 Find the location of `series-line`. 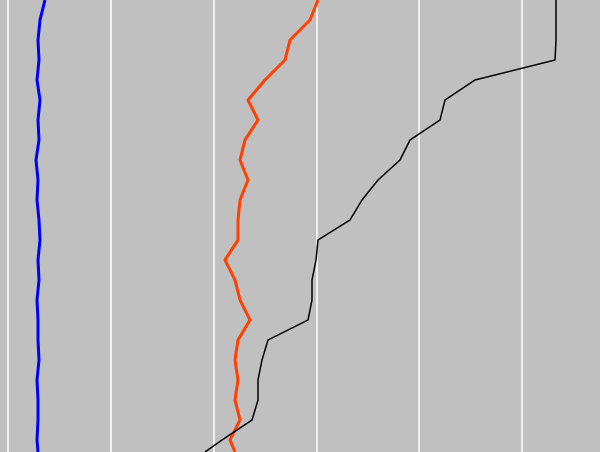

series-line is located at coordinates (40, 226).